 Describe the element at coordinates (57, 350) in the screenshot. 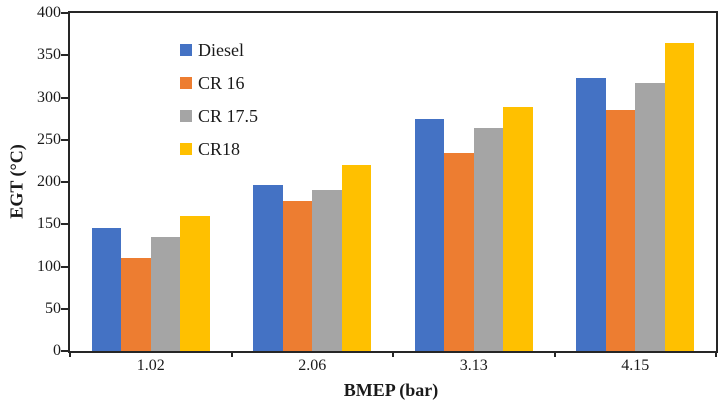

I see `y-tick-label: 0` at that location.